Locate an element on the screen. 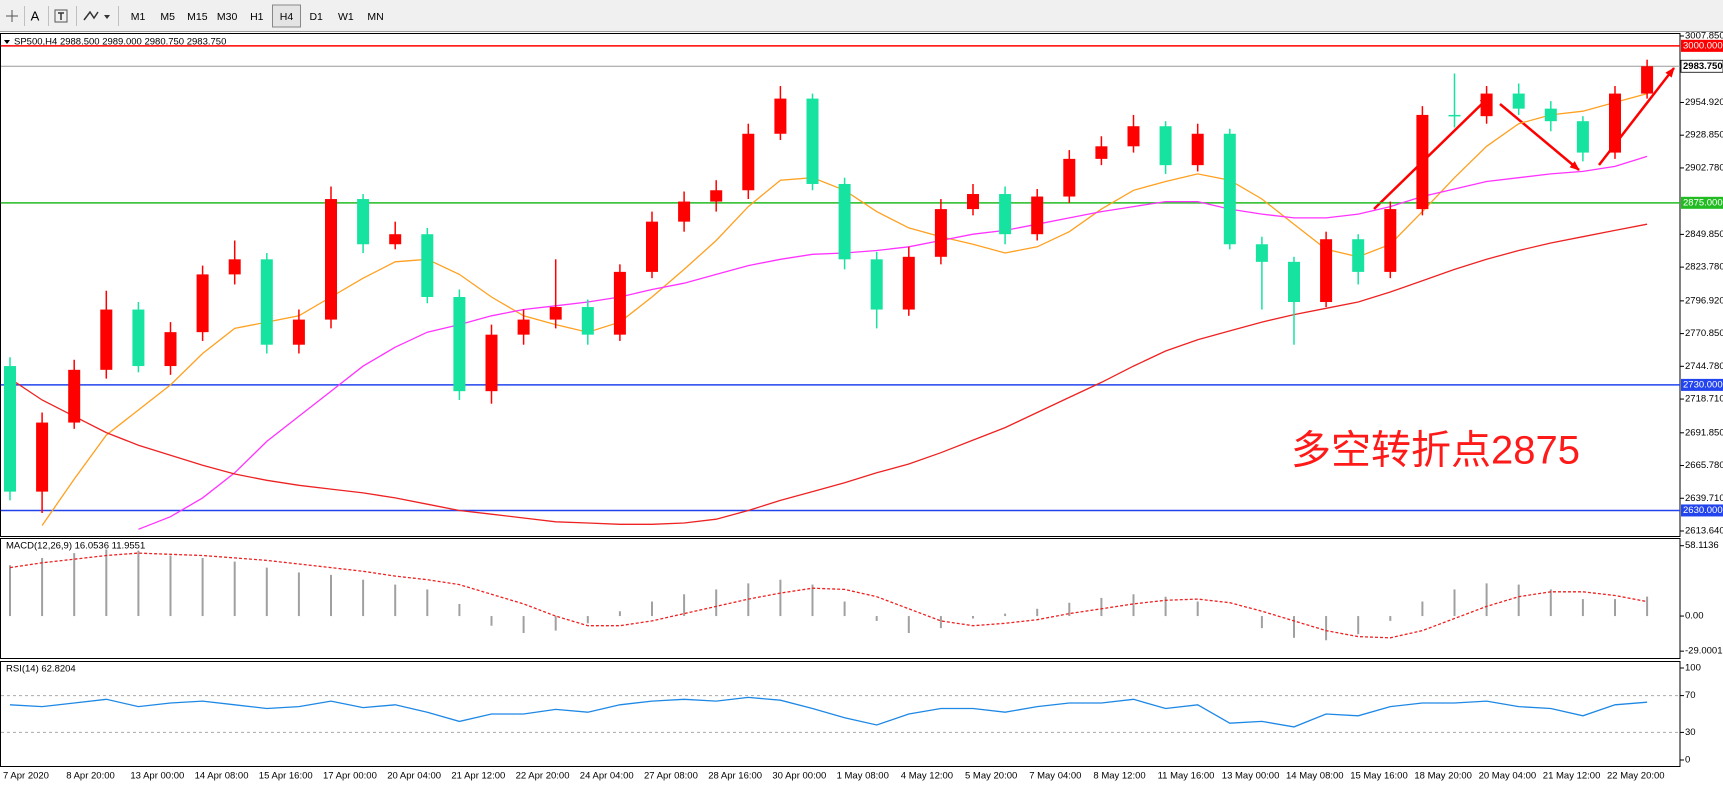  x-tick-label: 15 May 16:00 is located at coordinates (1379, 776).